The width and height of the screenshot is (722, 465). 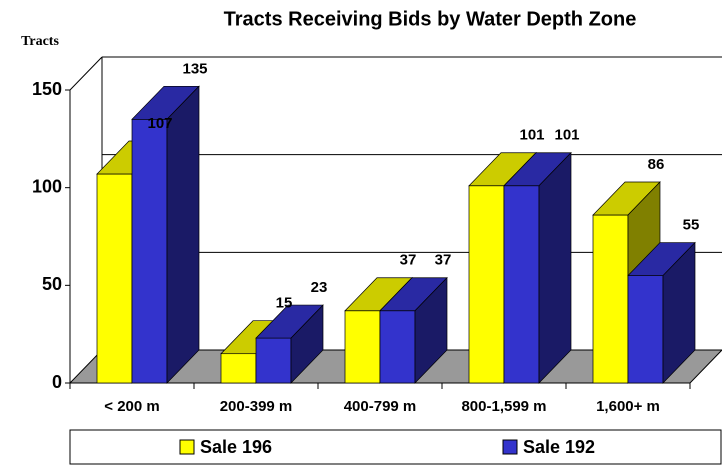 I want to click on x-tick-label: 1,600+ m, so click(x=628, y=406).